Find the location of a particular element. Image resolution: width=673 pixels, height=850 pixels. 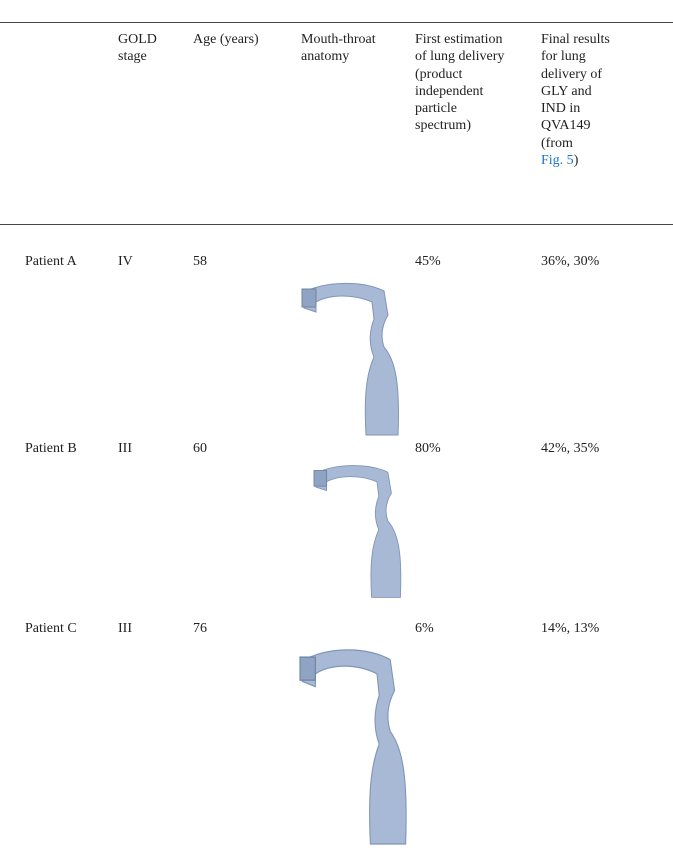

text-line: particle is located at coordinates (436, 109).